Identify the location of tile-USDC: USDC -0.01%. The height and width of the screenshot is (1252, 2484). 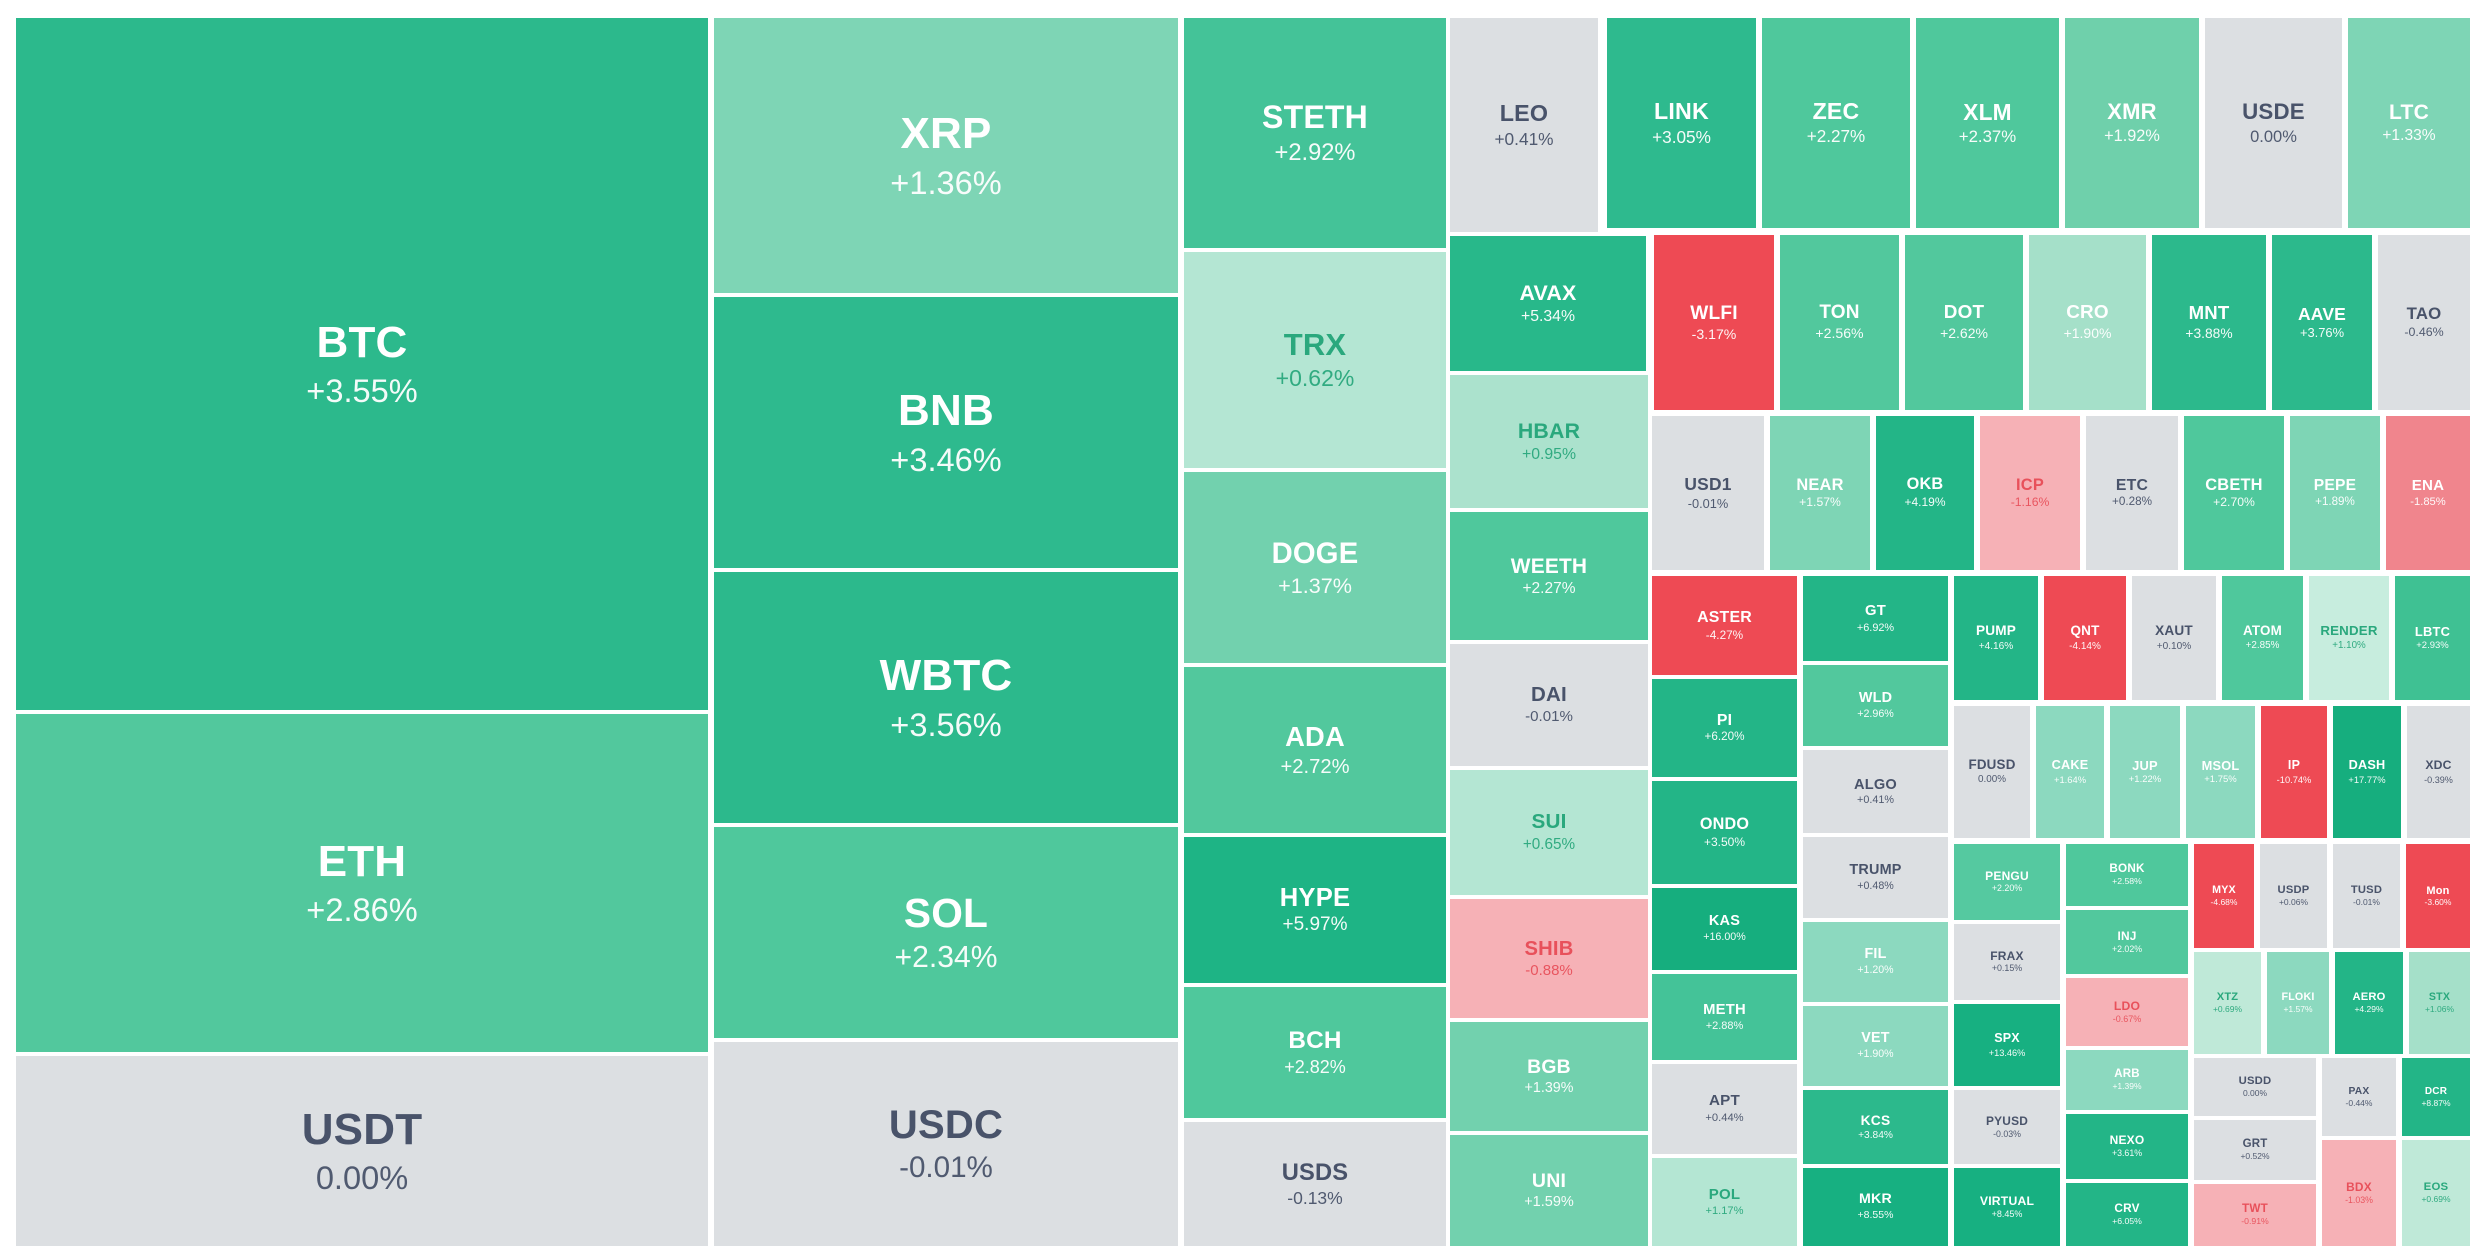
(946, 1144).